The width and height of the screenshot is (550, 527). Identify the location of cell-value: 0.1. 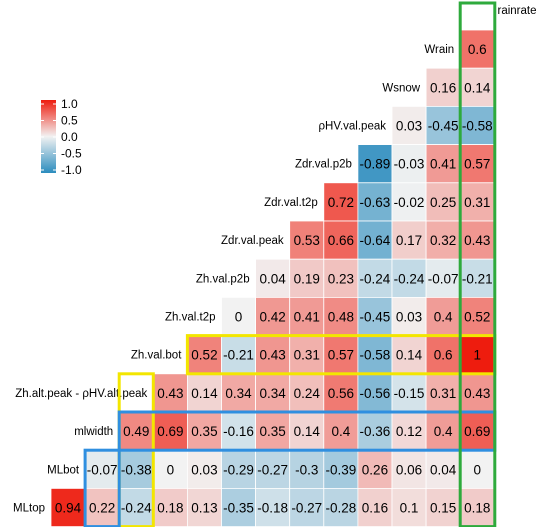
(409, 508).